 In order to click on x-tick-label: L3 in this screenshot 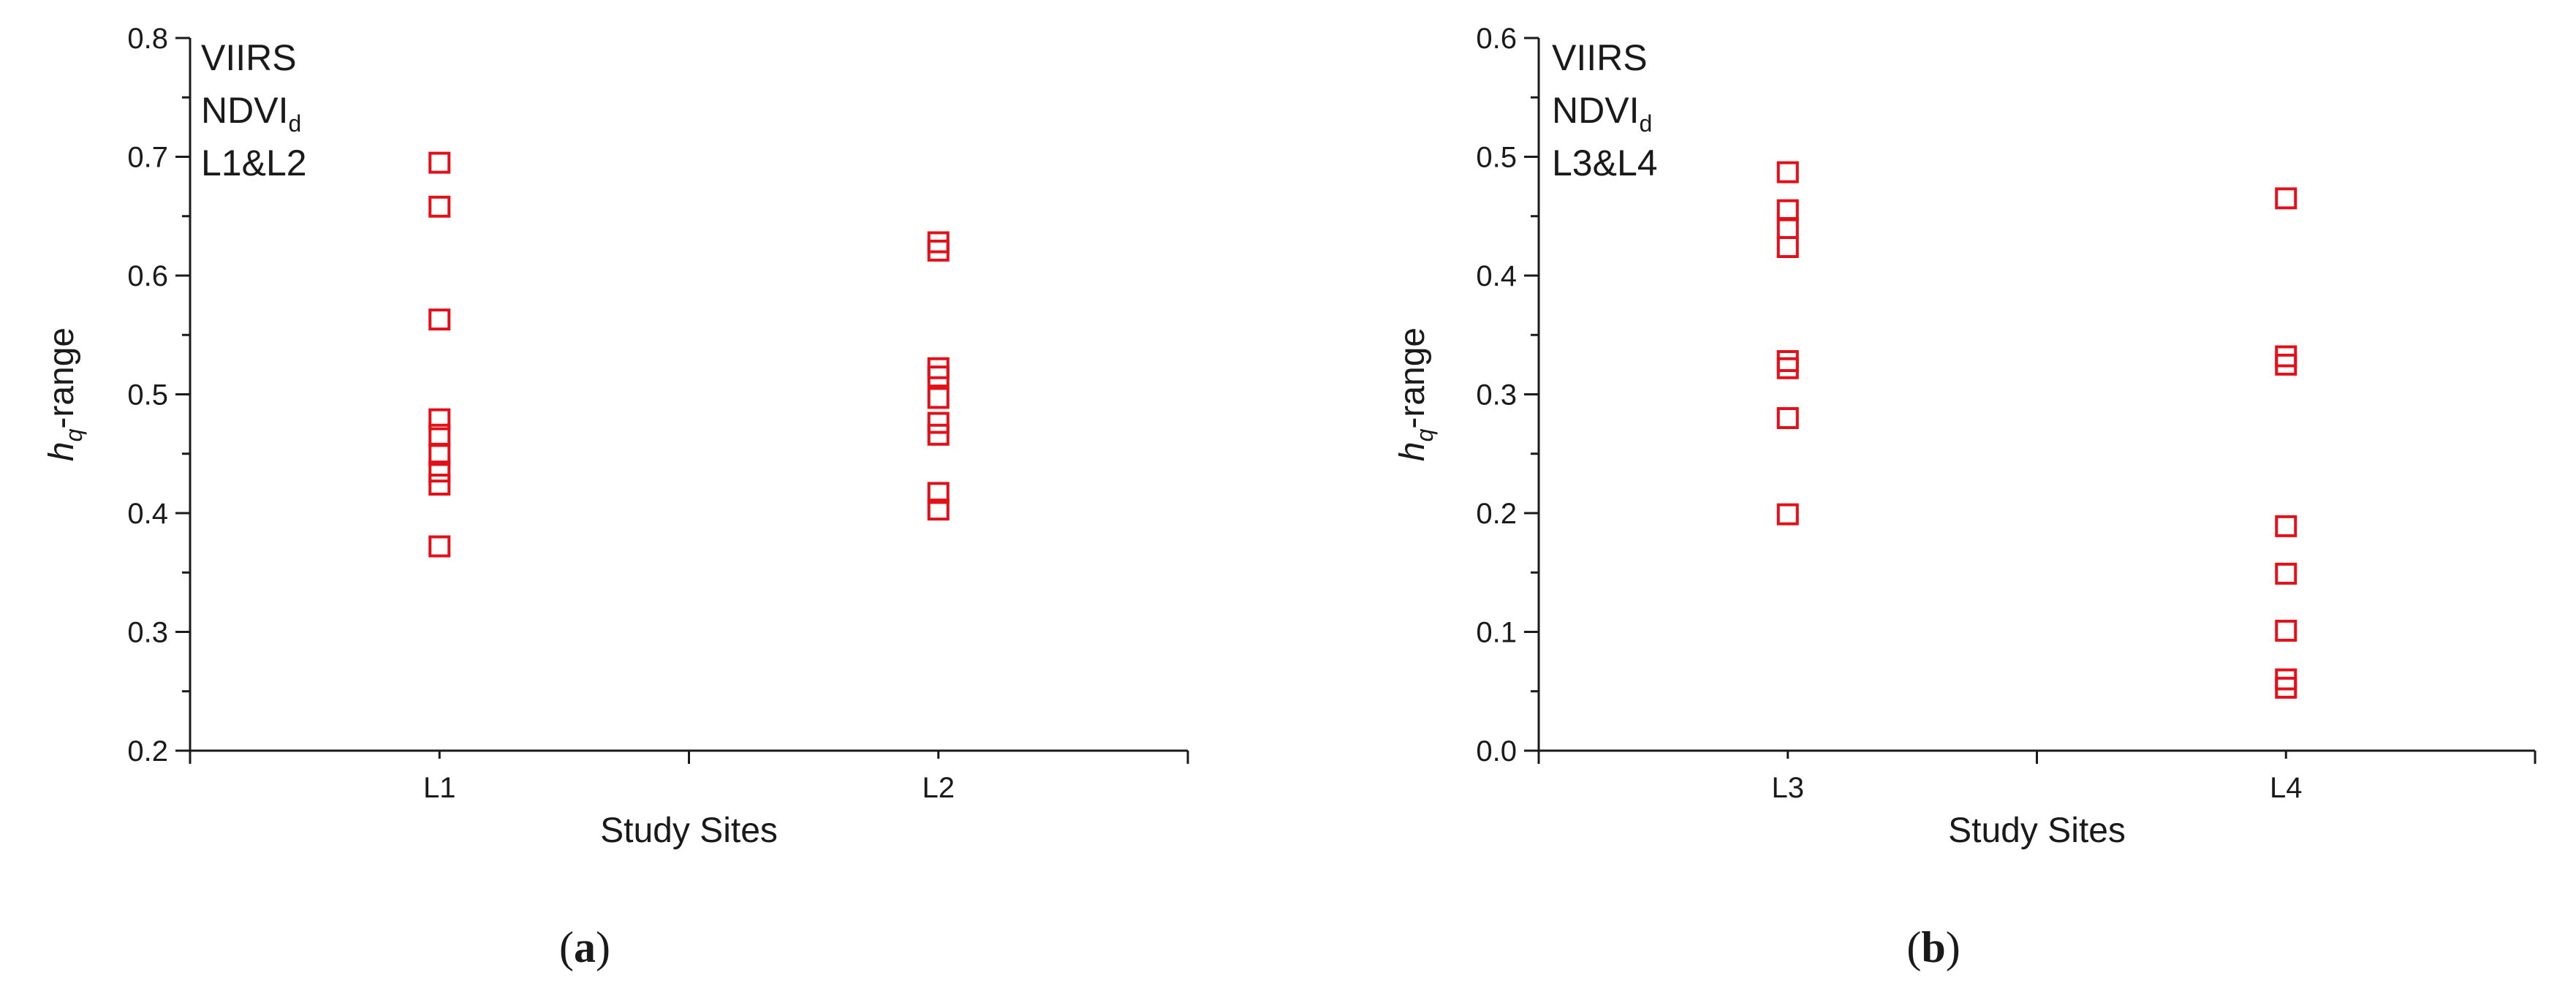, I will do `click(1788, 788)`.